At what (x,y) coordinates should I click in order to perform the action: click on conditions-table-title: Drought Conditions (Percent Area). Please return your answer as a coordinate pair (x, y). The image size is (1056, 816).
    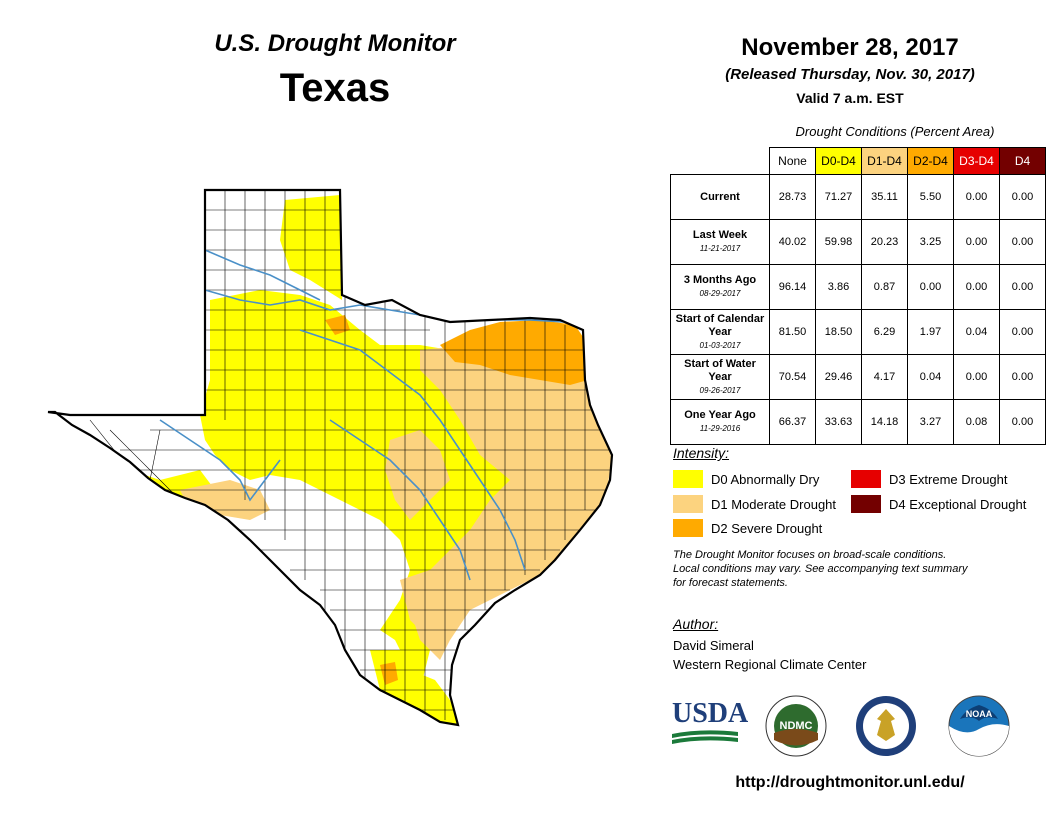
    Looking at the image, I should click on (895, 131).